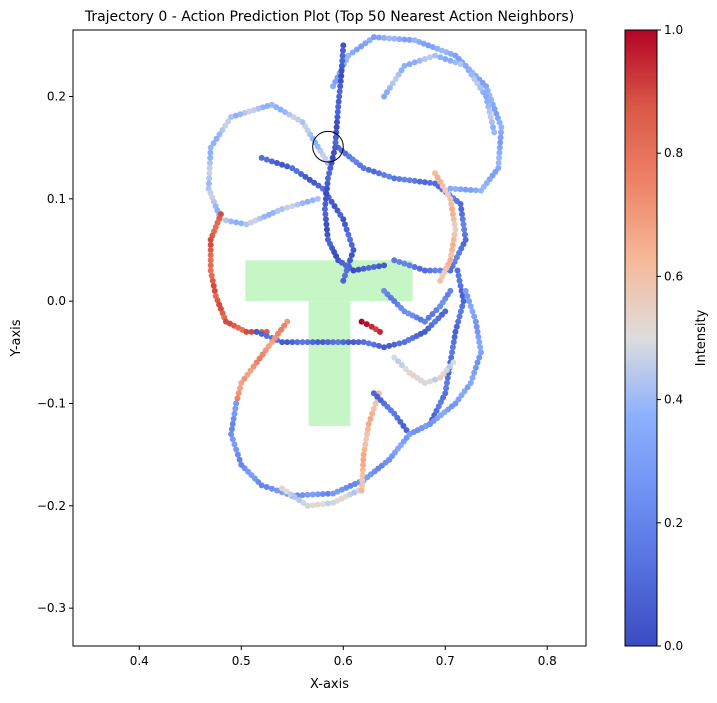 The height and width of the screenshot is (703, 717). Describe the element at coordinates (670, 338) in the screenshot. I see `colorbar-ticks: 0.0 0.2 0.4 0.6 0.8 1.0` at that location.